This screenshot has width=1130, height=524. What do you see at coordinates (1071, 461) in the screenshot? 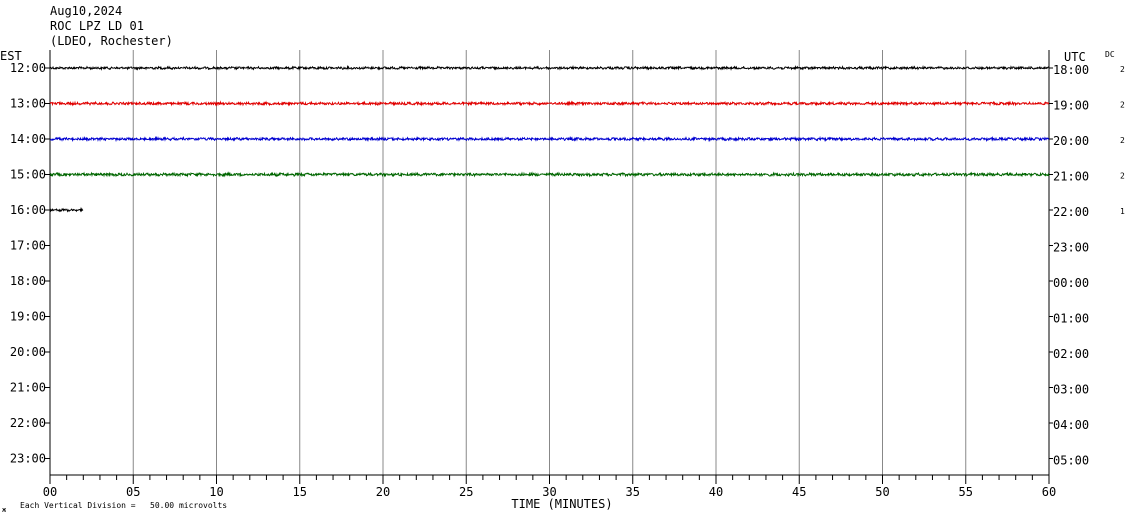
I see `utc-label-11: 05:00` at bounding box center [1071, 461].